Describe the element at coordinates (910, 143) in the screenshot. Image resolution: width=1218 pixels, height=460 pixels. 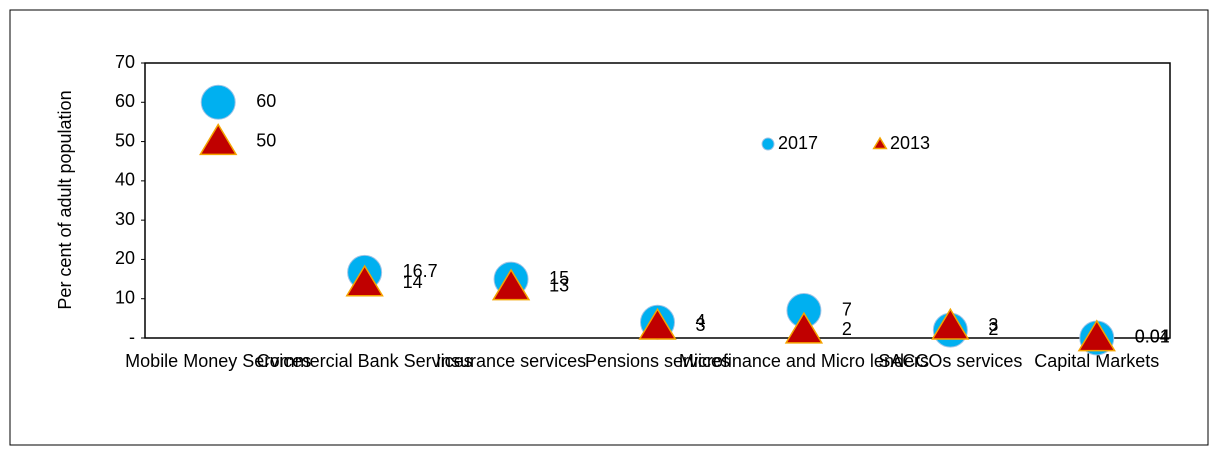
I see `legend-label: 2013` at that location.